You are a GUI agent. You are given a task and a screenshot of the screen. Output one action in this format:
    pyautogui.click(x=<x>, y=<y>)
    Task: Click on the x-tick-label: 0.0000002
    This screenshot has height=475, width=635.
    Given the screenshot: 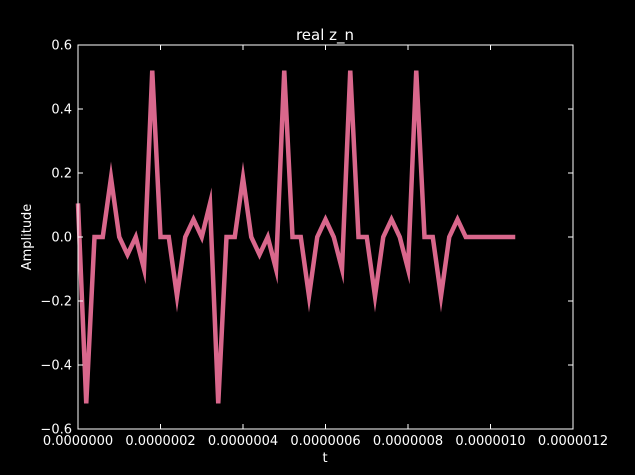 What is the action you would take?
    pyautogui.click(x=160, y=441)
    